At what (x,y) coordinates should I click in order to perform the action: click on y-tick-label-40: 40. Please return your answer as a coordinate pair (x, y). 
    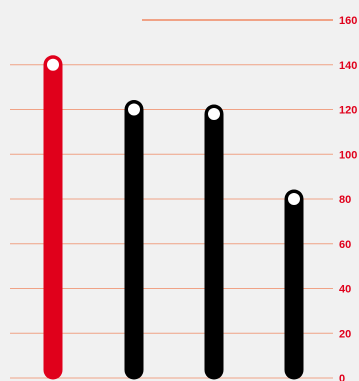
    Looking at the image, I should click on (345, 290).